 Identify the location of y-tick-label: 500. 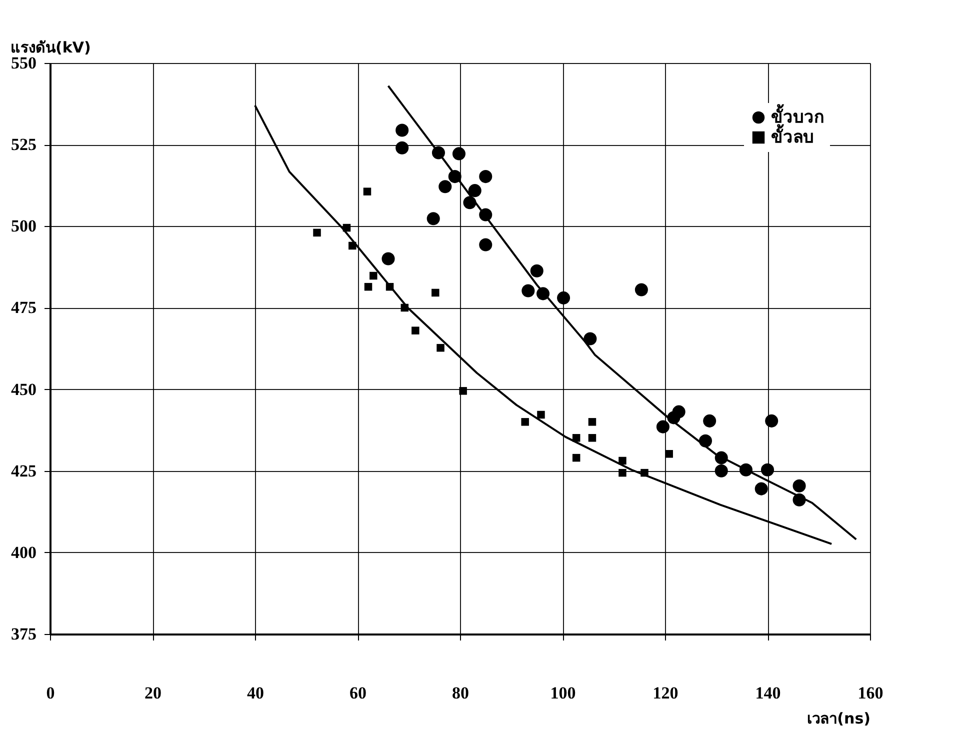
(23, 226).